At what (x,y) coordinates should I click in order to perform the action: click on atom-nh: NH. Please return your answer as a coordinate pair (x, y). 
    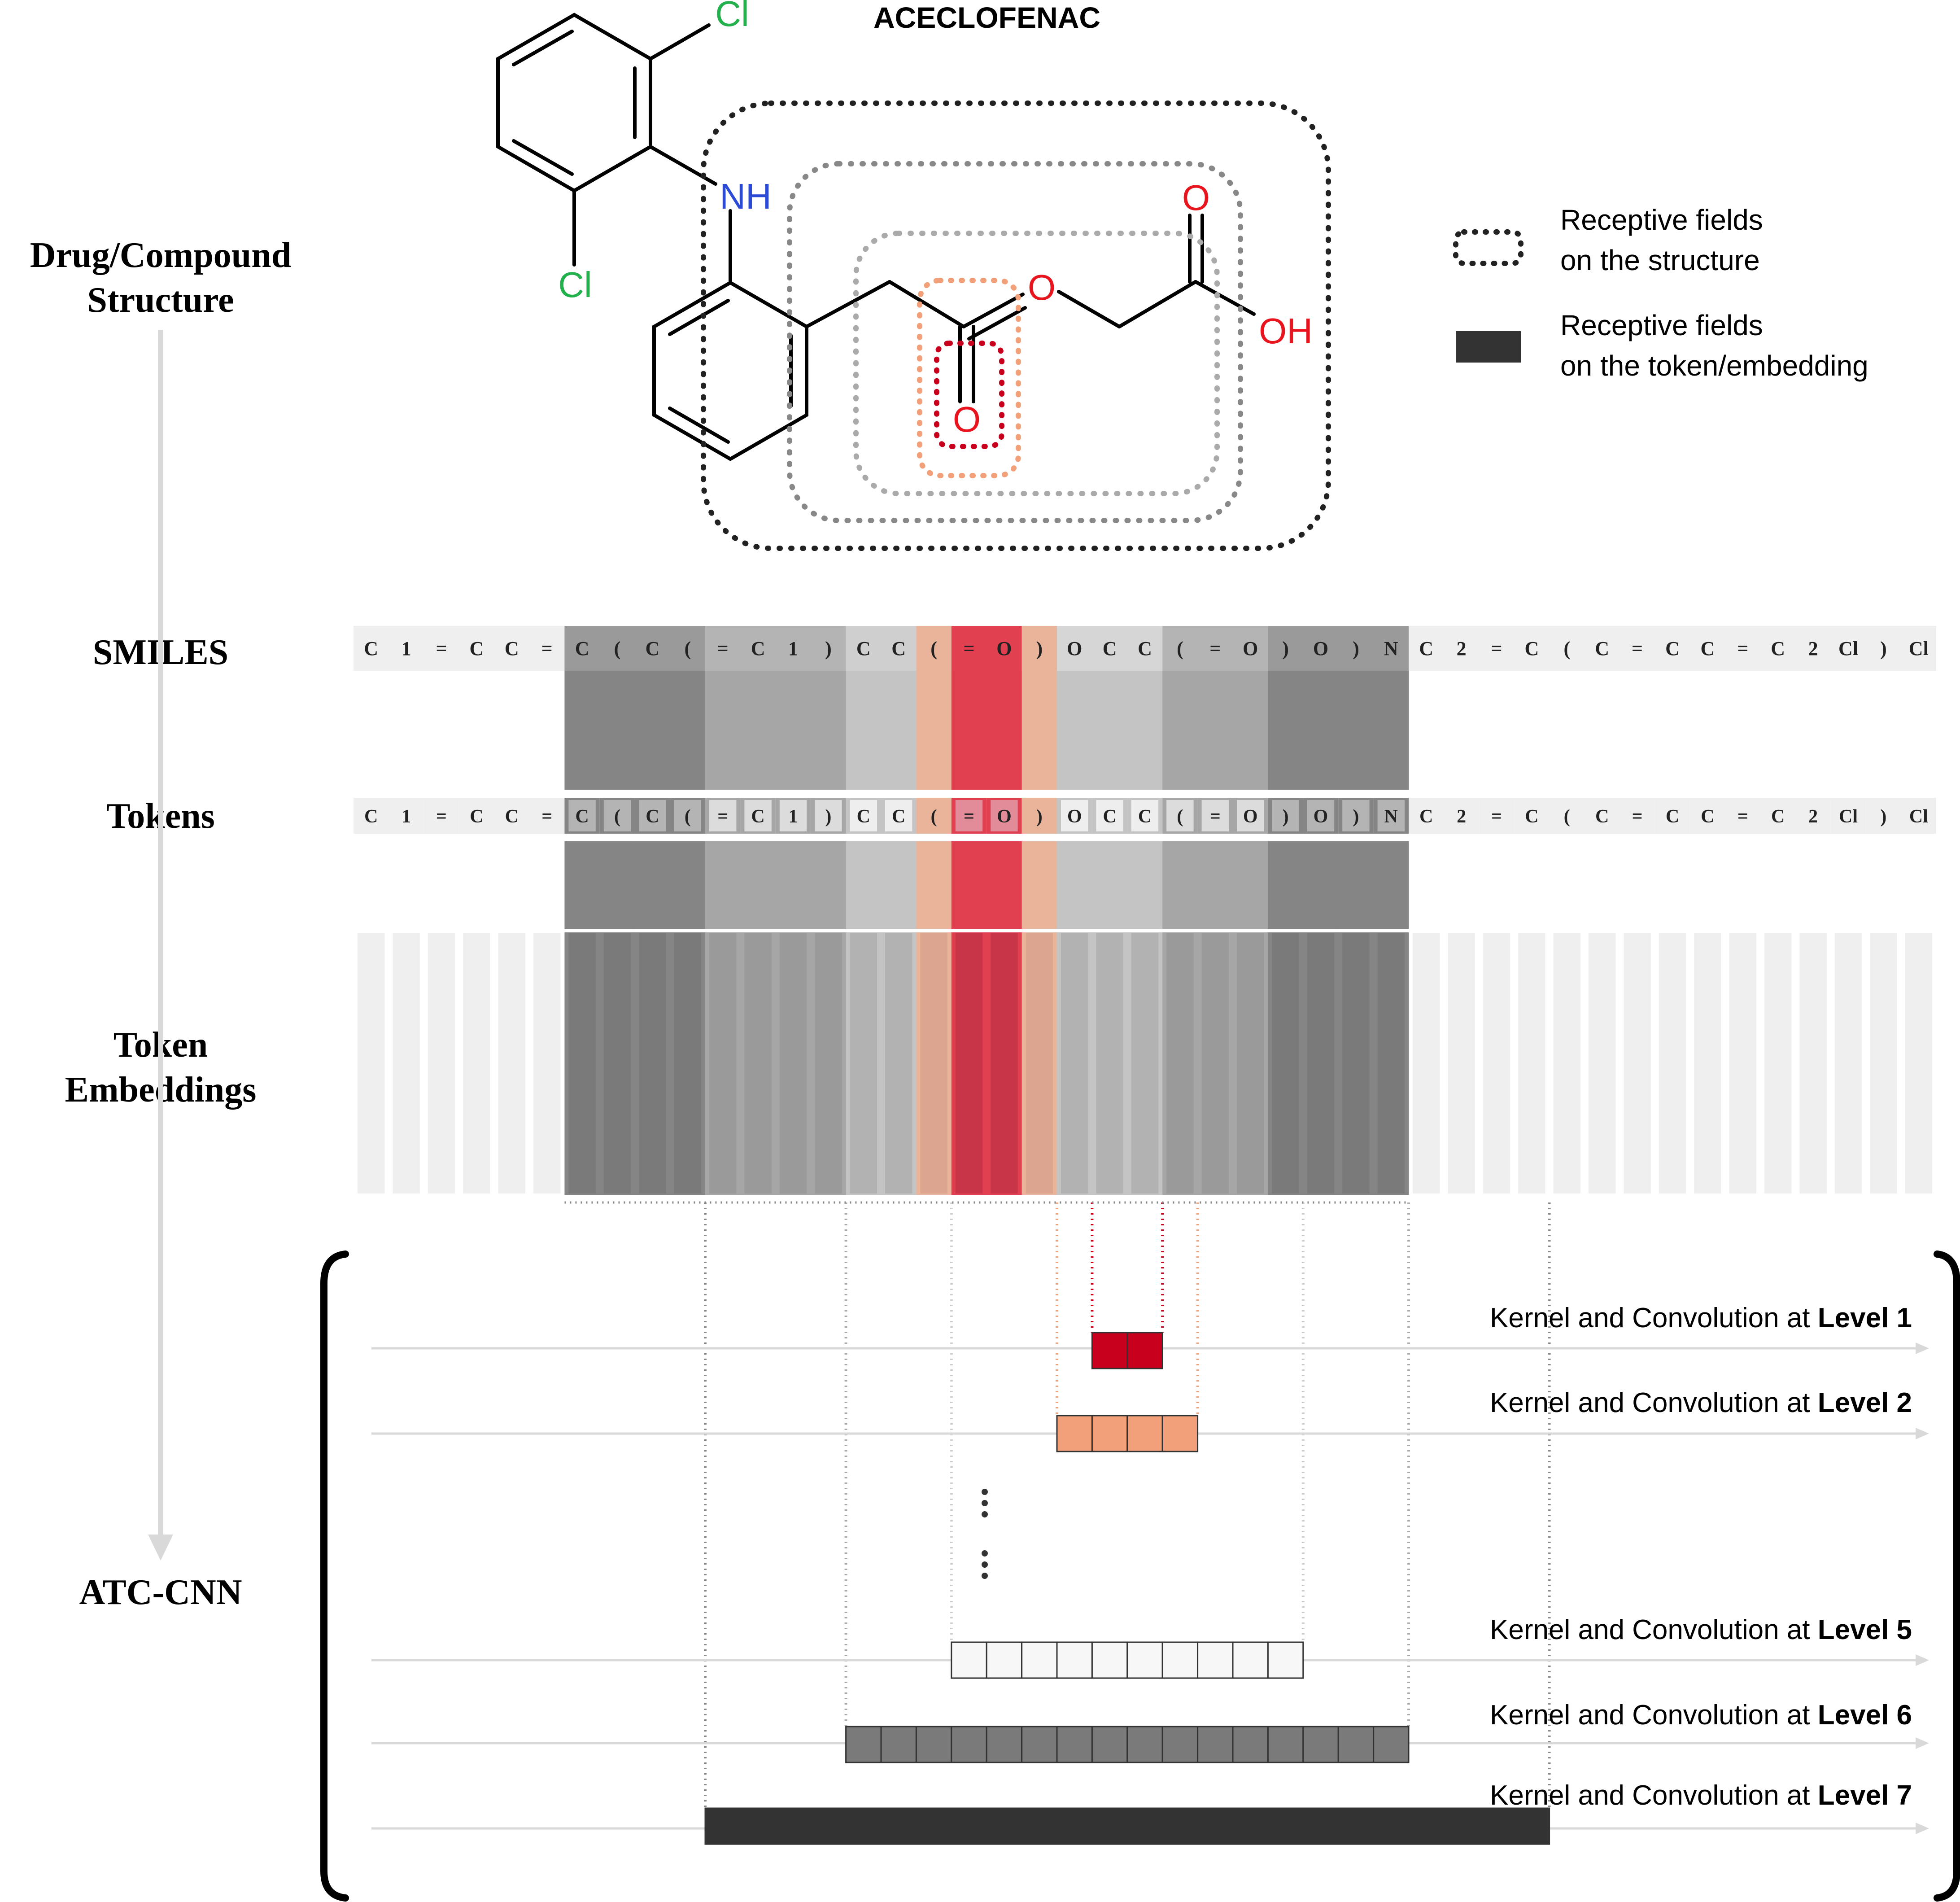
    Looking at the image, I should click on (746, 196).